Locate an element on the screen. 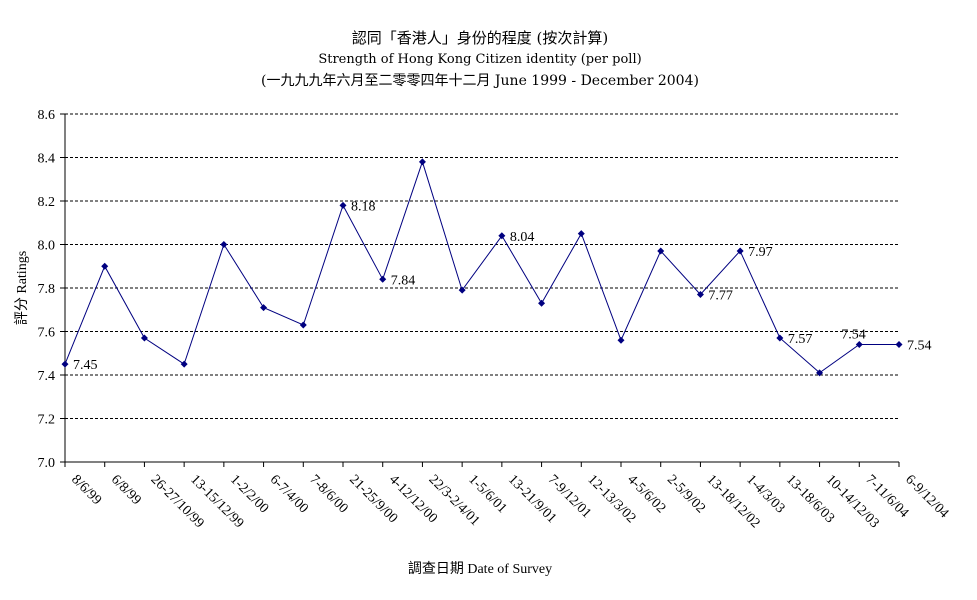 The width and height of the screenshot is (977, 600). x-tick-label: 6/8/99 is located at coordinates (126, 490).